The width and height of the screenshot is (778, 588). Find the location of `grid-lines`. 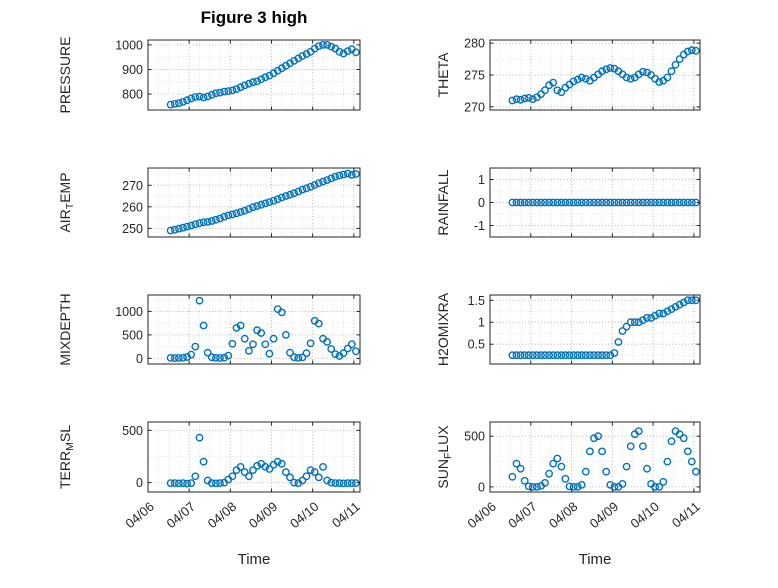

grid-lines is located at coordinates (595, 75).